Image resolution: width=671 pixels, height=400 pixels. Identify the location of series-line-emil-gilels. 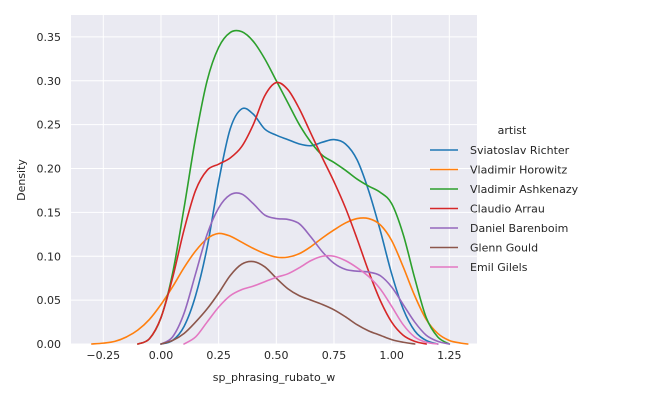
(311, 299).